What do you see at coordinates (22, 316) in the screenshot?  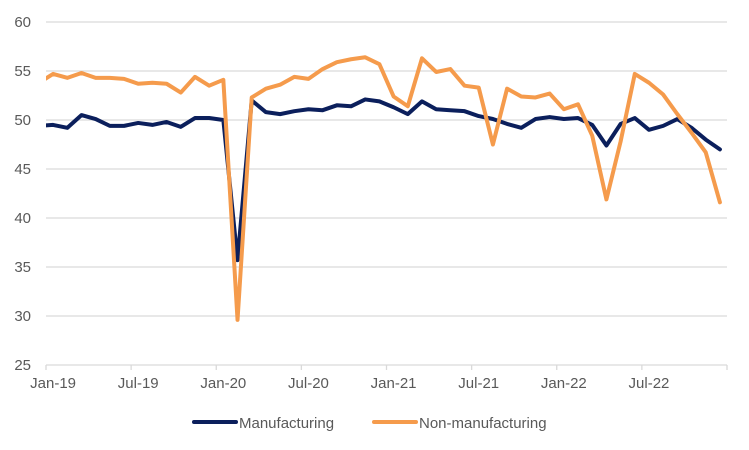 I see `y-tick-label-30: 30` at bounding box center [22, 316].